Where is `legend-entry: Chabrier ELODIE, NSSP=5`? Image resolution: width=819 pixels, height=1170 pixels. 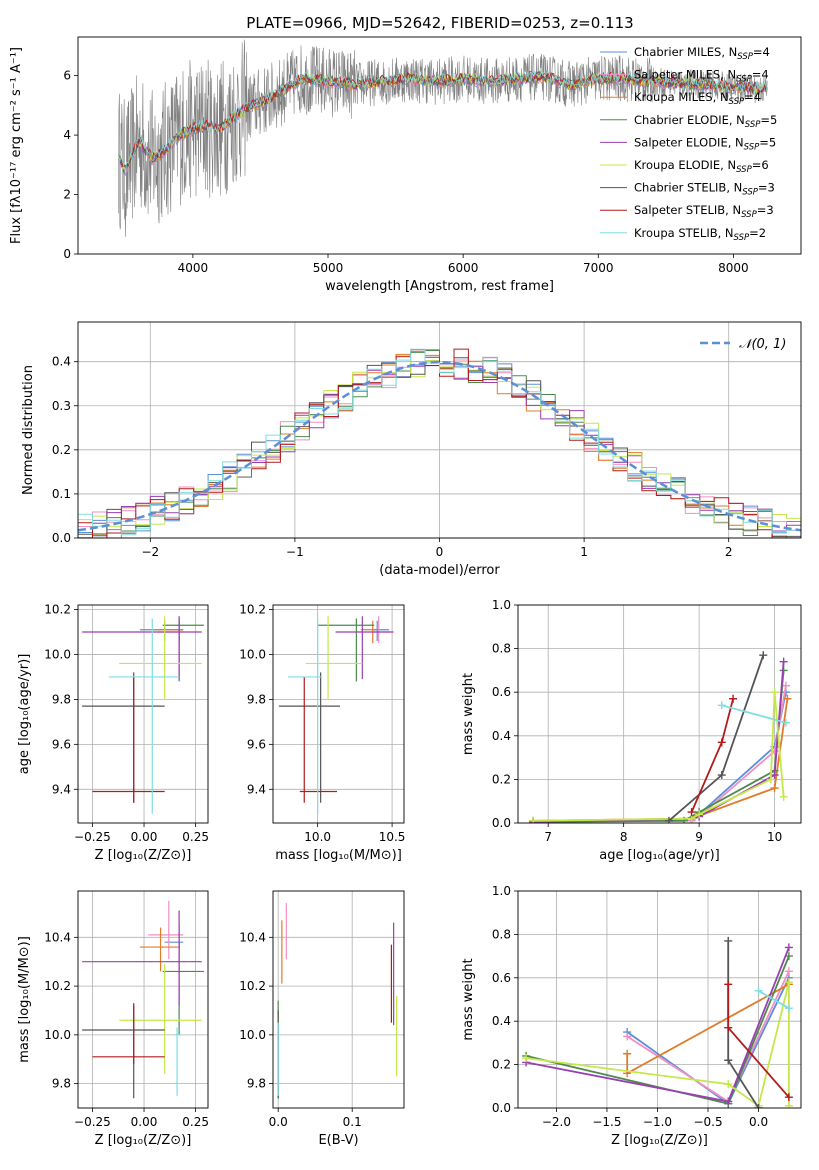
legend-entry: Chabrier ELODIE, NSSP=5 is located at coordinates (705, 121).